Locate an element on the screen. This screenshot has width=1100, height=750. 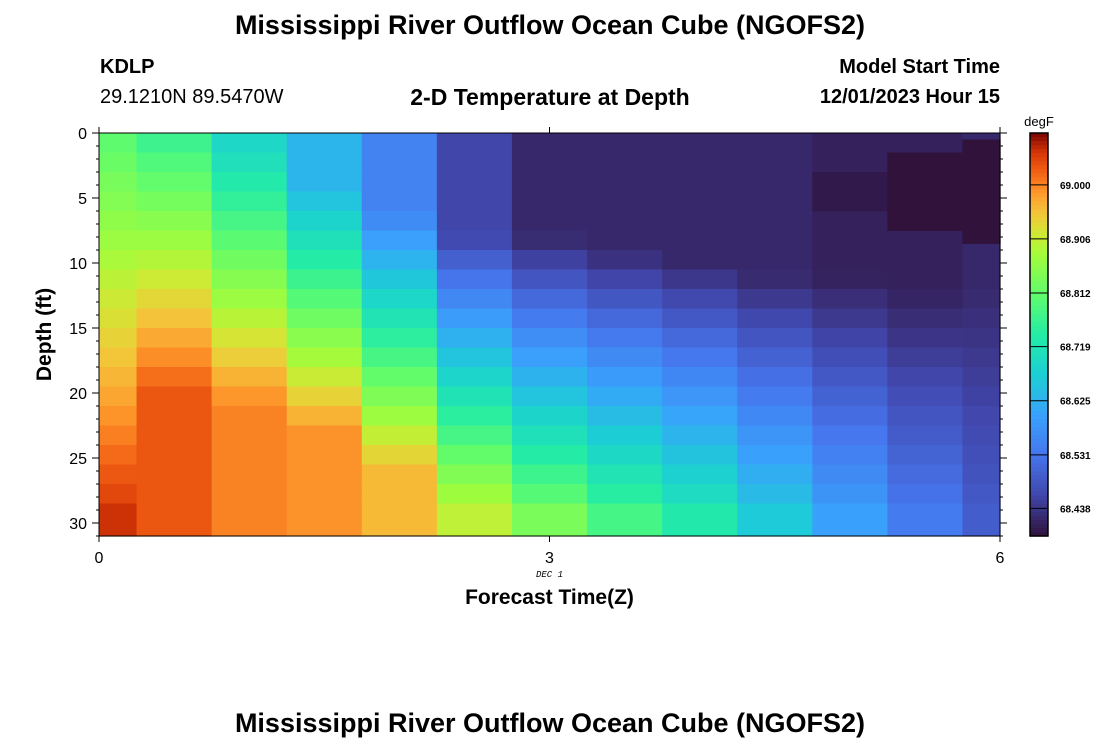
colorbar-tick-label: 68.531 is located at coordinates (1075, 456).